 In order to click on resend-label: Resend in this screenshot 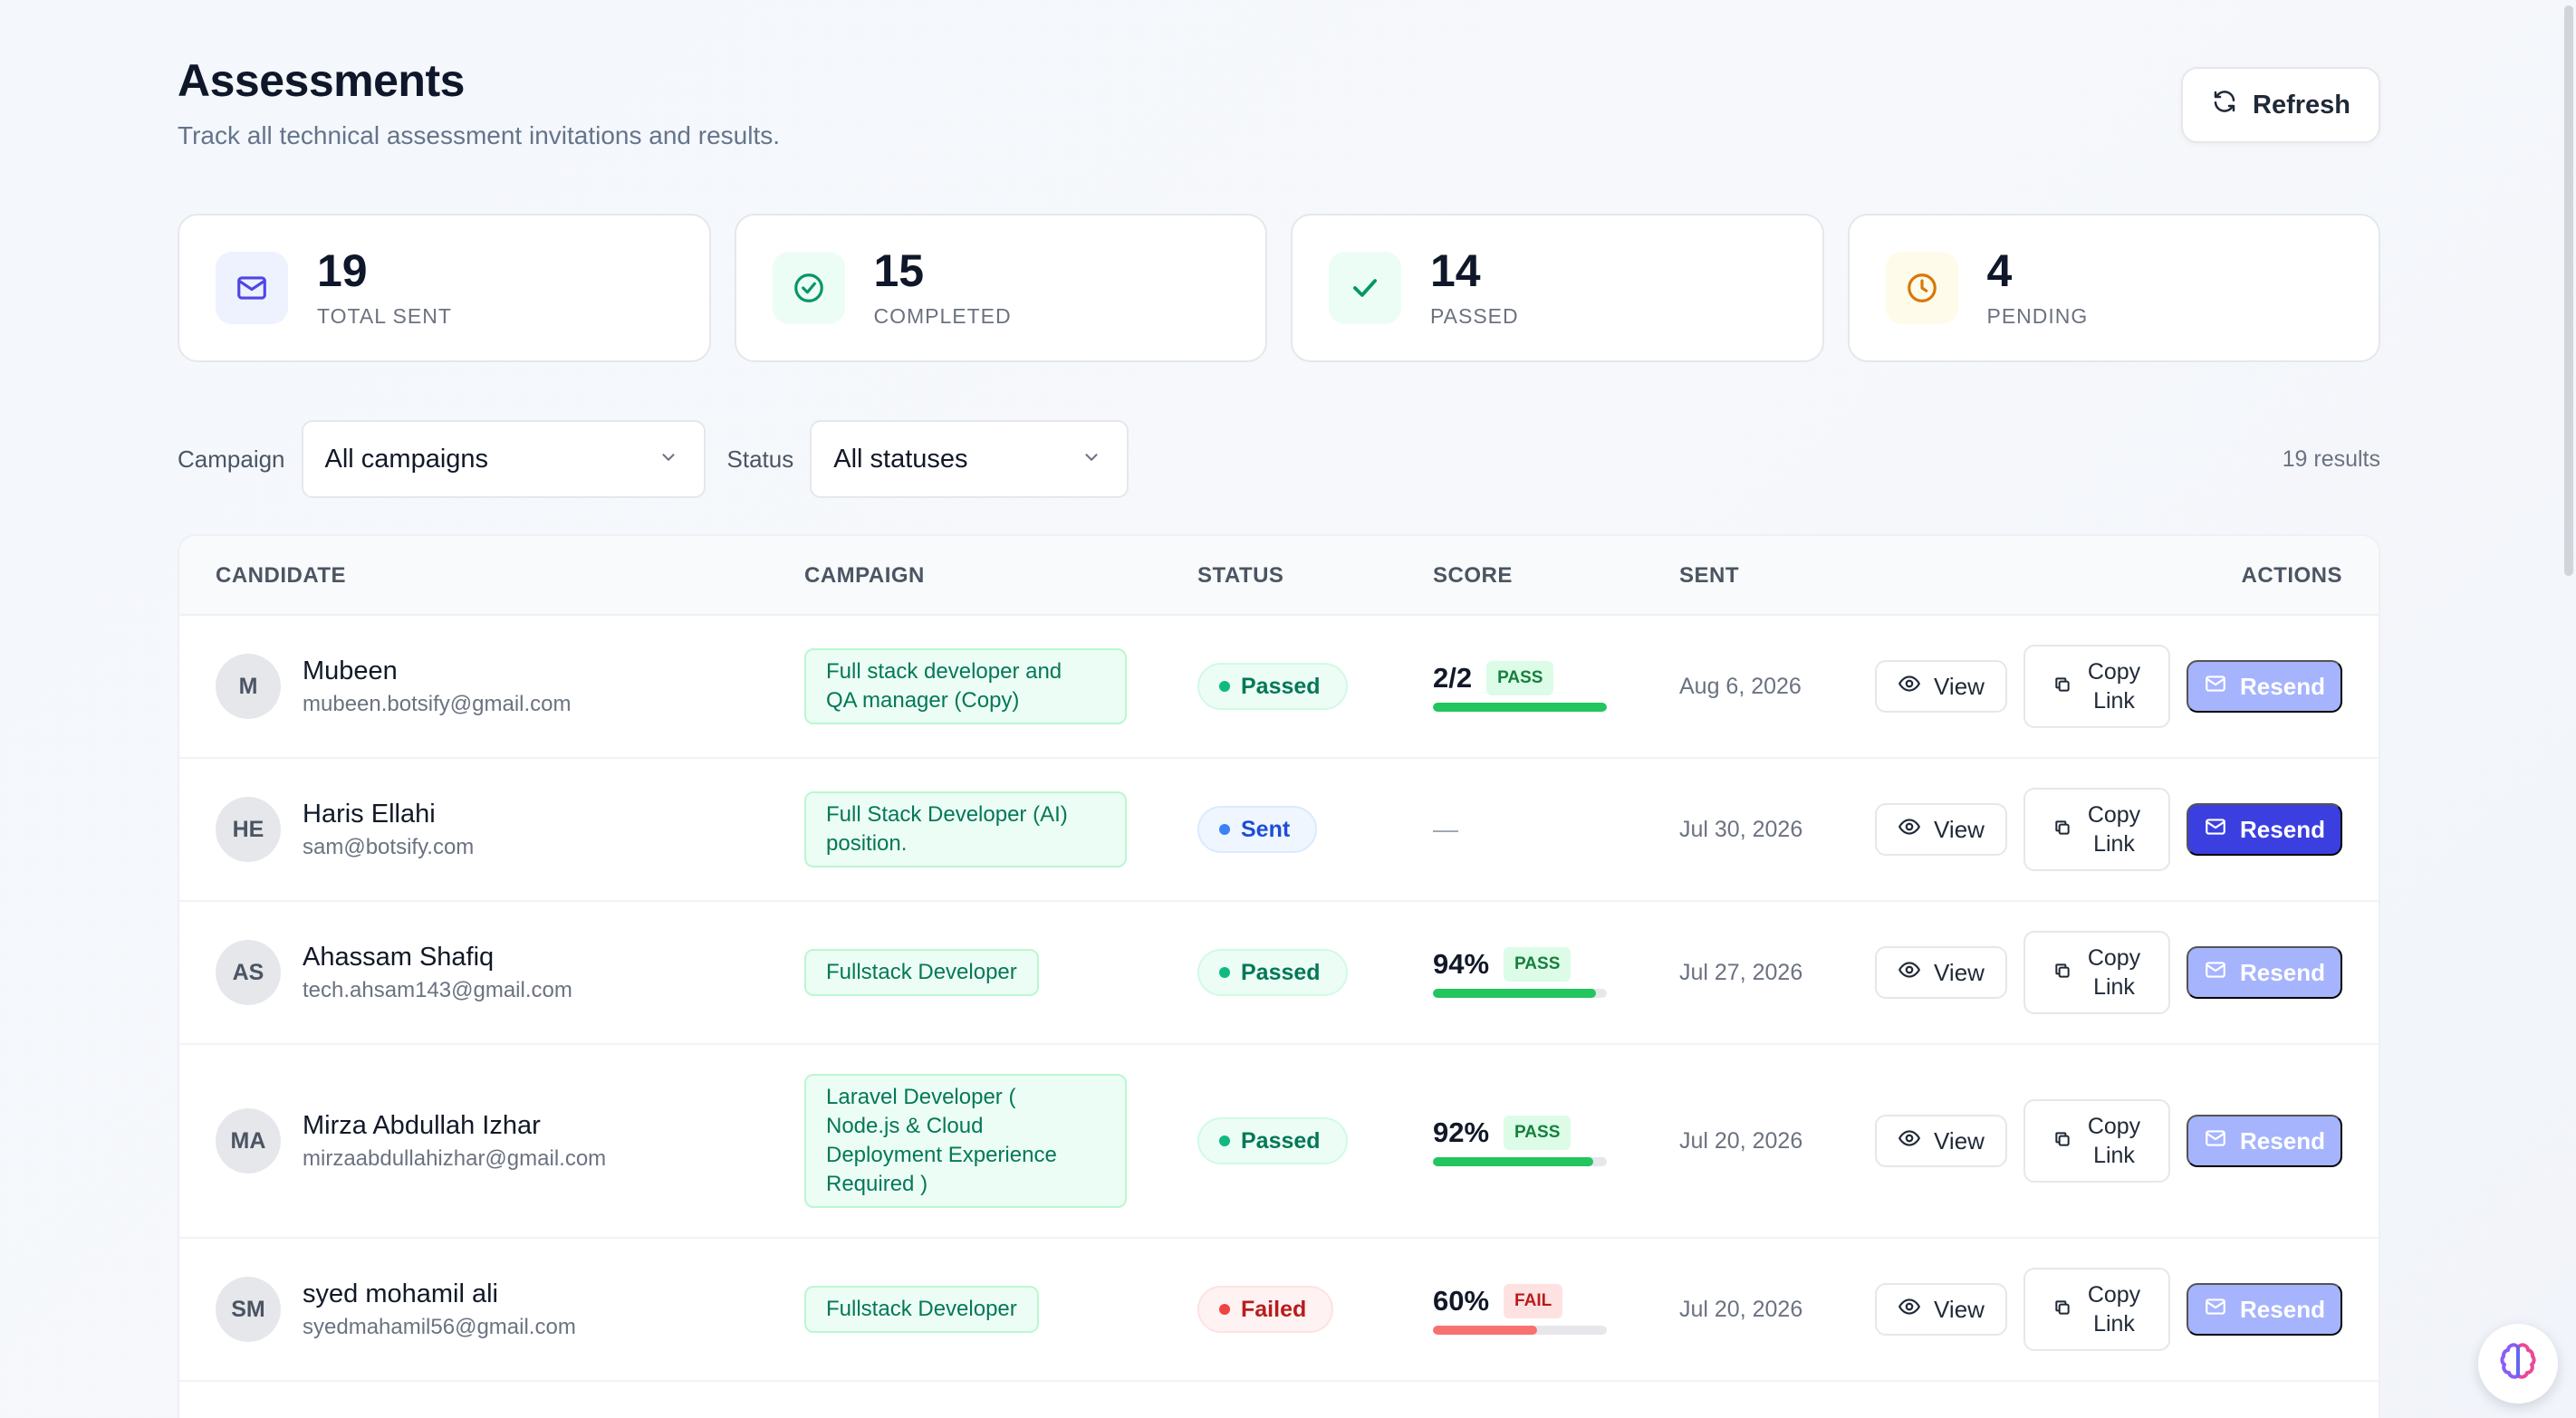, I will do `click(2282, 829)`.